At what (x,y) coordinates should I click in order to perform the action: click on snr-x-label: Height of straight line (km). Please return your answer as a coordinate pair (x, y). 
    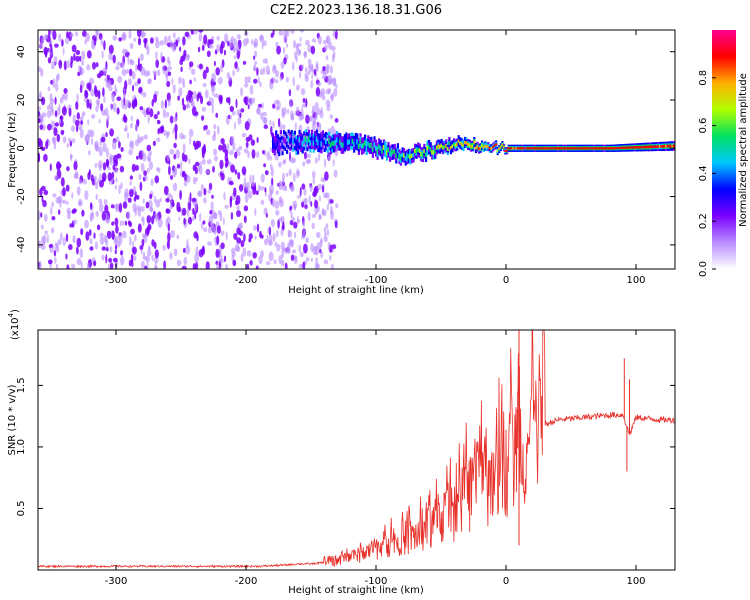
    Looking at the image, I should click on (356, 590).